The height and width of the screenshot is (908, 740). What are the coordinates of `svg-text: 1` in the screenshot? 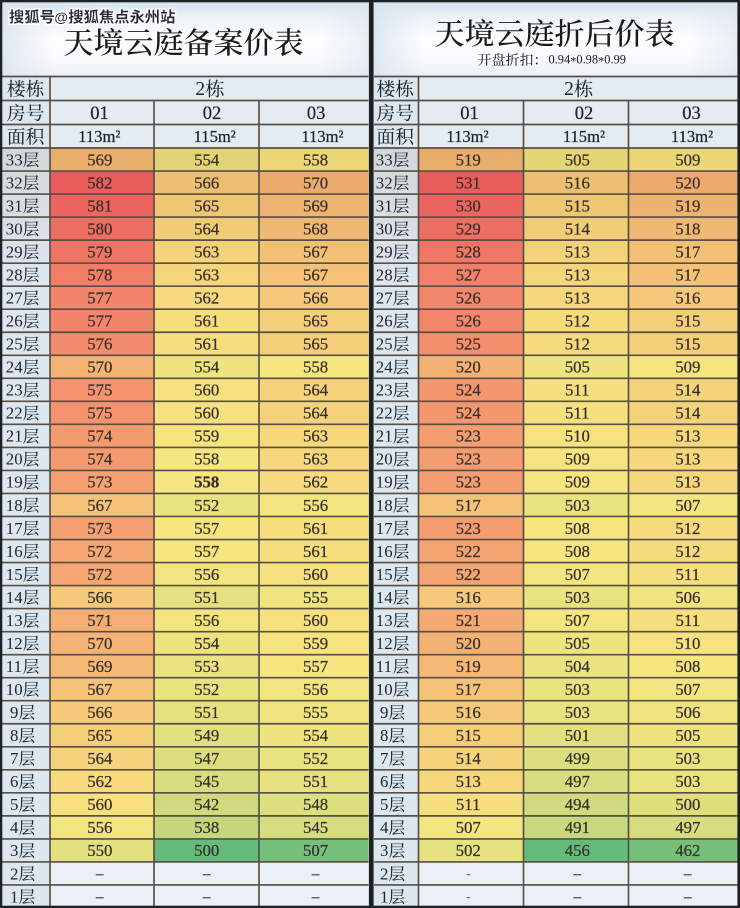 It's located at (384, 896).